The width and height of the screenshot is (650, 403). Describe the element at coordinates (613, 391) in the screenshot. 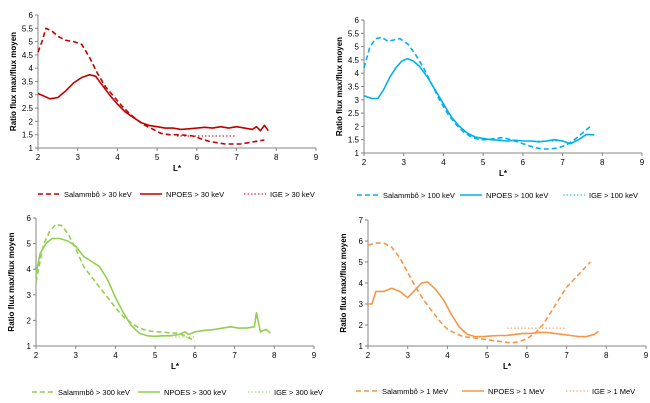

I see `legend-label: IGE > 1 MeV` at that location.